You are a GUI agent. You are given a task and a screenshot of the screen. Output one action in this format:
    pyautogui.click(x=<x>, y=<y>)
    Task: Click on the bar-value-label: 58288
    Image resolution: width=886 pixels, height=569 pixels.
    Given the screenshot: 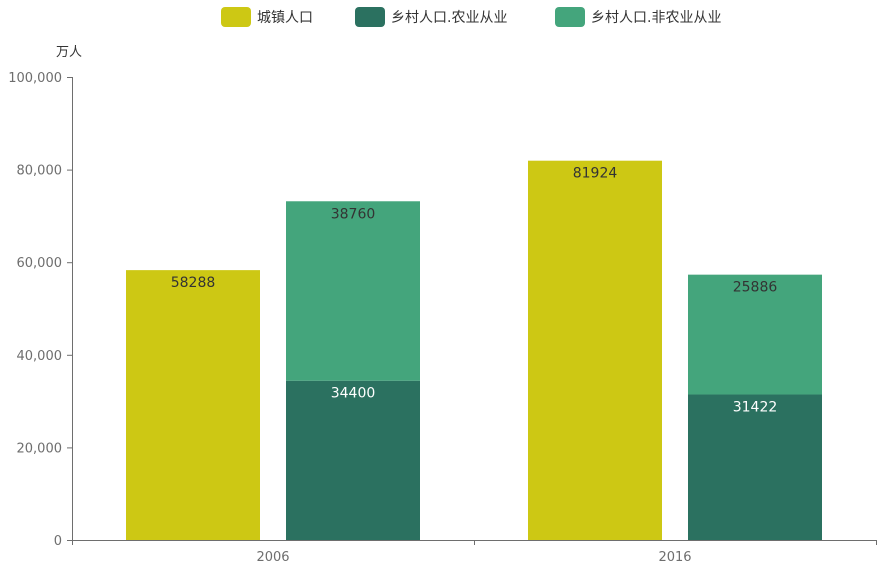 What is the action you would take?
    pyautogui.click(x=193, y=283)
    